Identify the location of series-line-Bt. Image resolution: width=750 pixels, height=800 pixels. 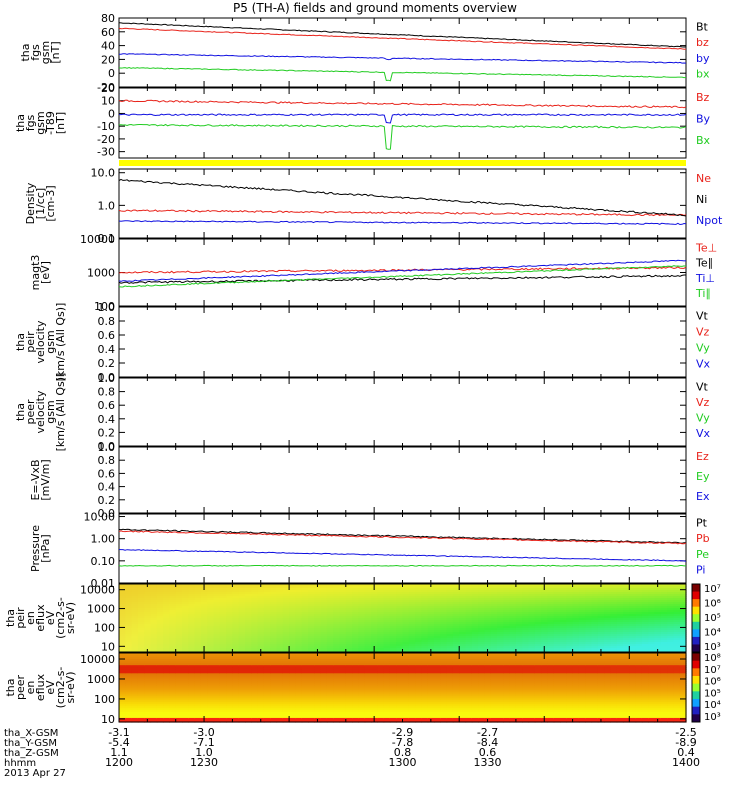
(402, 35).